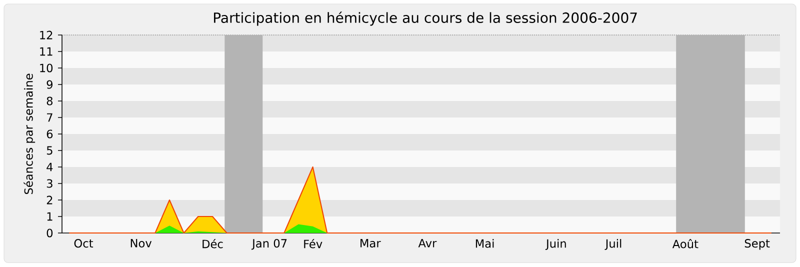 Image resolution: width=800 pixels, height=267 pixels. Describe the element at coordinates (141, 243) in the screenshot. I see `x-tick-label: Nov` at that location.